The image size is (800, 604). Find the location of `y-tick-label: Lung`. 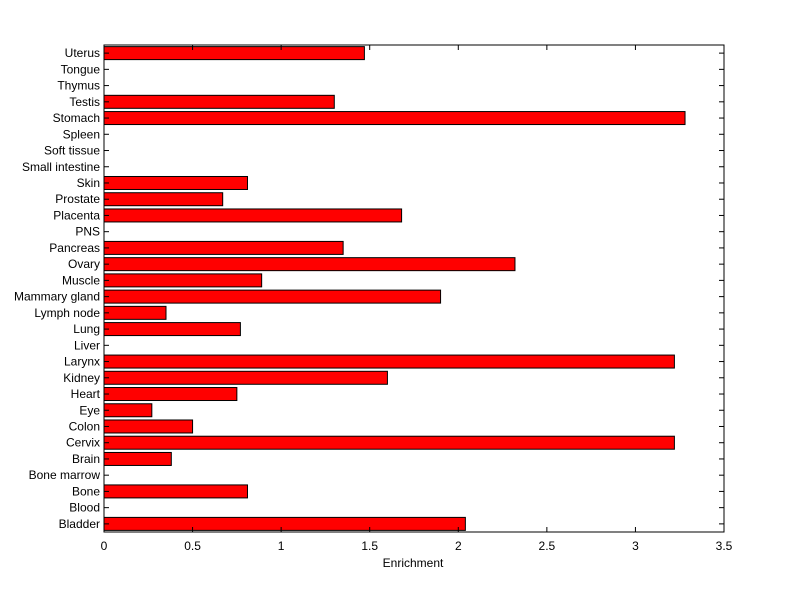

y-tick-label: Lung is located at coordinates (86, 329).